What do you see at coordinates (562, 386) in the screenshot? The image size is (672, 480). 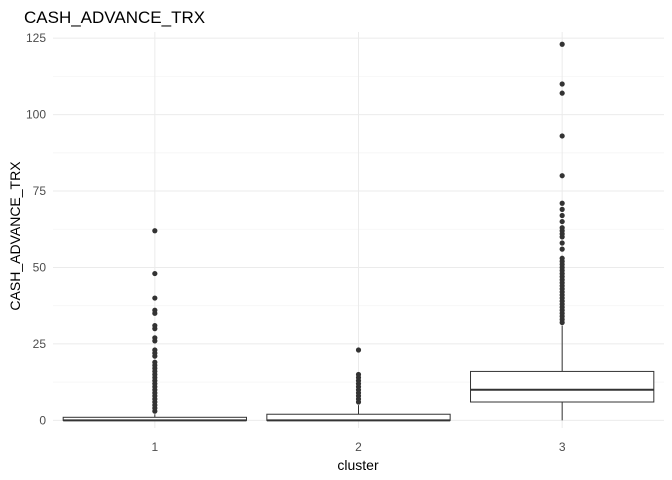 I see `box` at bounding box center [562, 386].